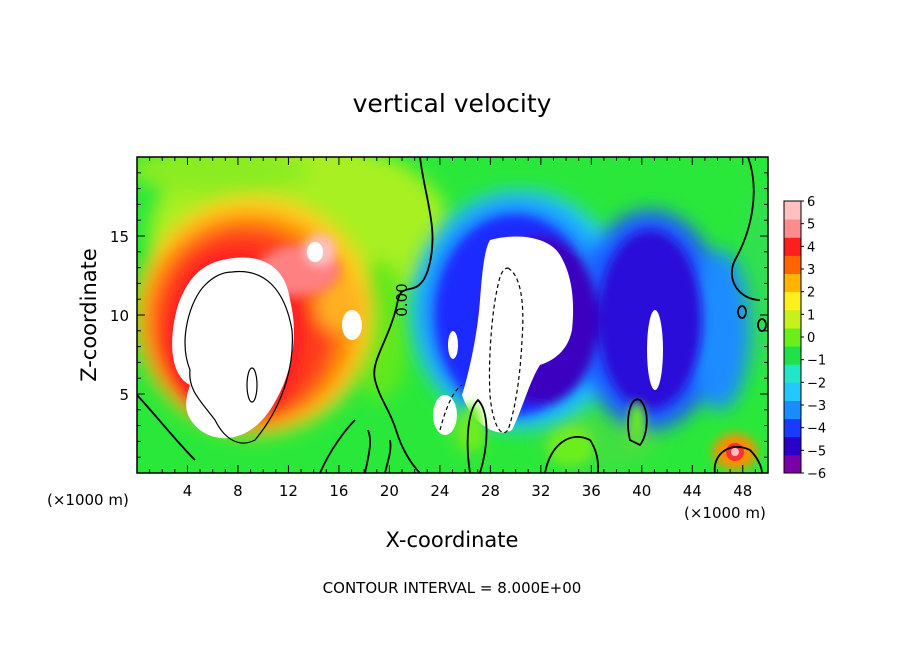  What do you see at coordinates (811, 293) in the screenshot?
I see `colorbar-tick-label: 2` at bounding box center [811, 293].